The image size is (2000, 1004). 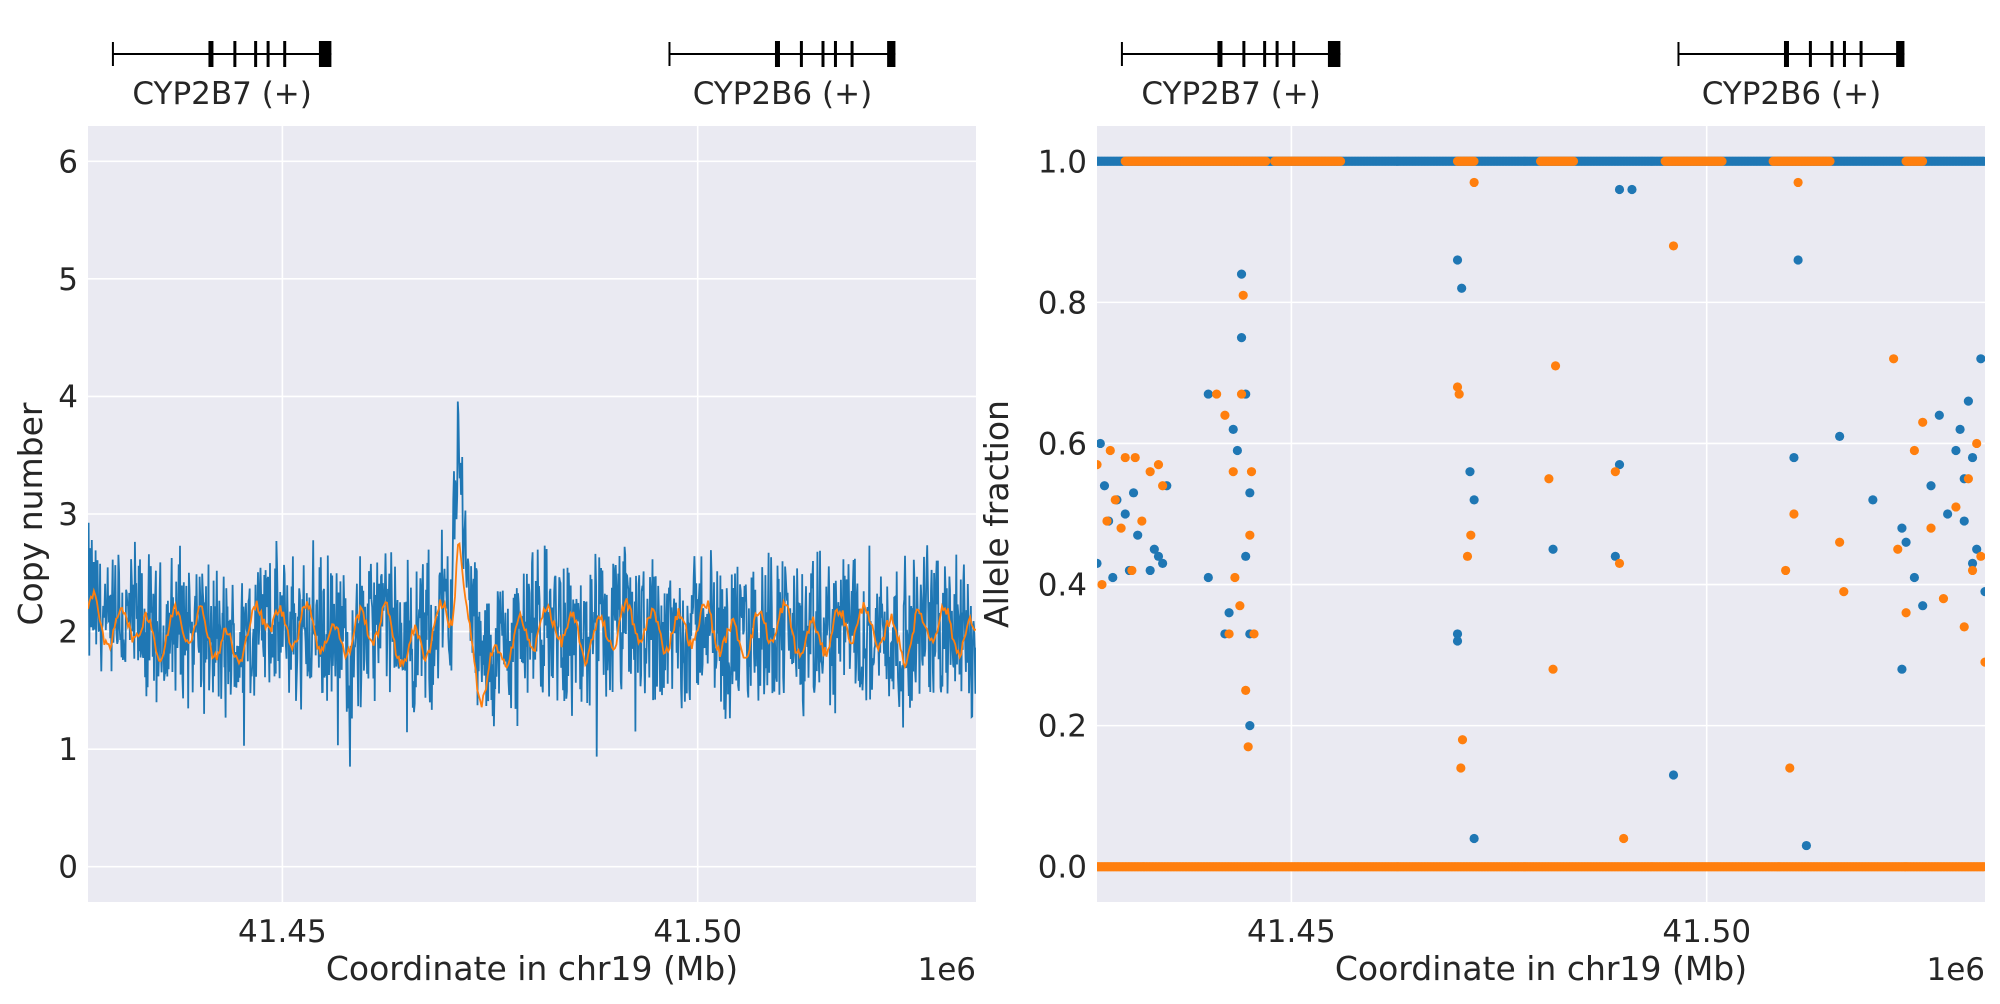 I want to click on copy-number-smoothed-line, so click(x=532, y=624).